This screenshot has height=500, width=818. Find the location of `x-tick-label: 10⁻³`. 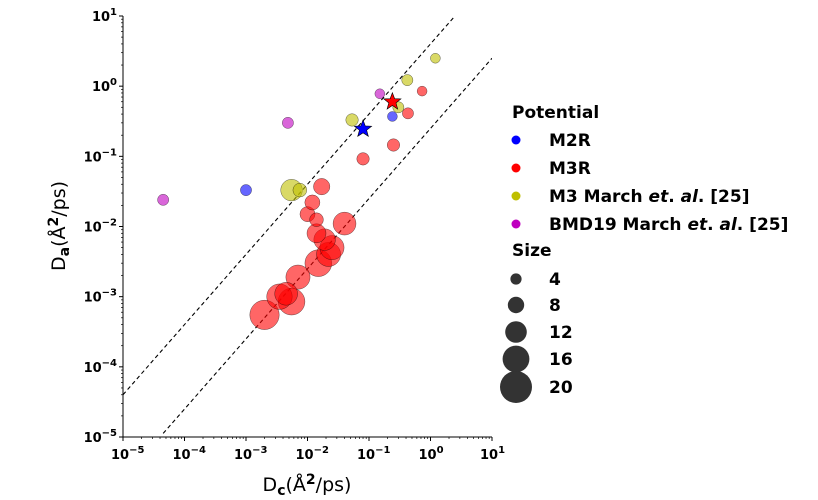

x-tick-label: 10⁻³ is located at coordinates (250, 454).